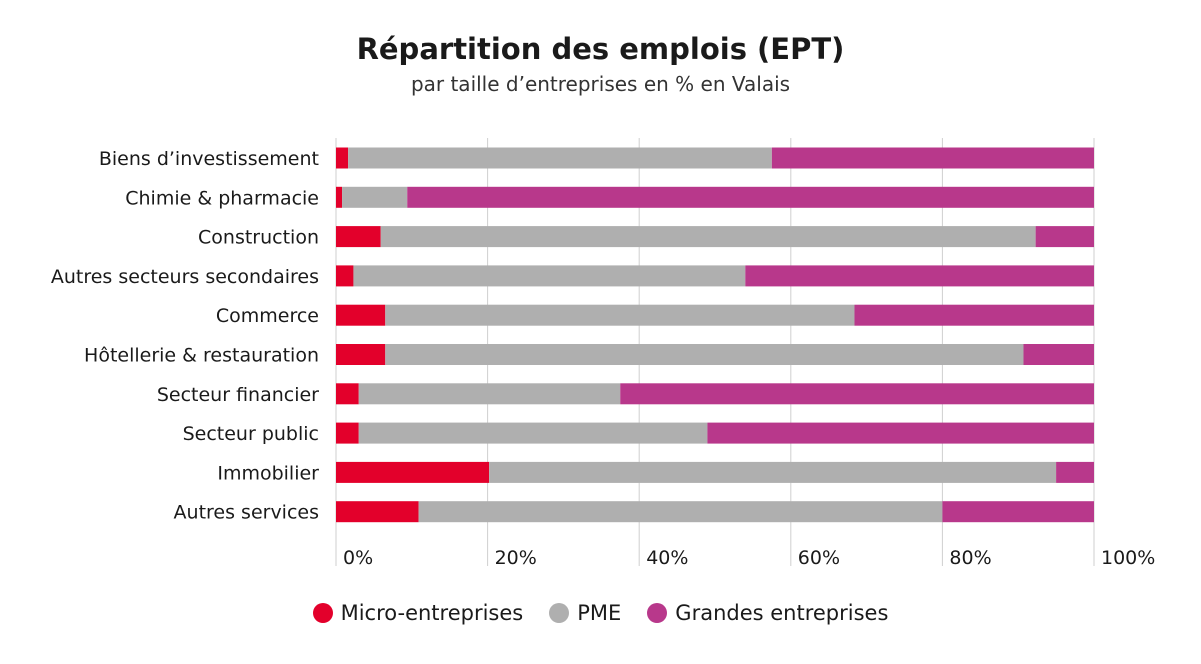 Image resolution: width=1201 pixels, height=664 pixels. Describe the element at coordinates (222, 198) in the screenshot. I see `category-label-1: Chimie & pharmacie` at that location.